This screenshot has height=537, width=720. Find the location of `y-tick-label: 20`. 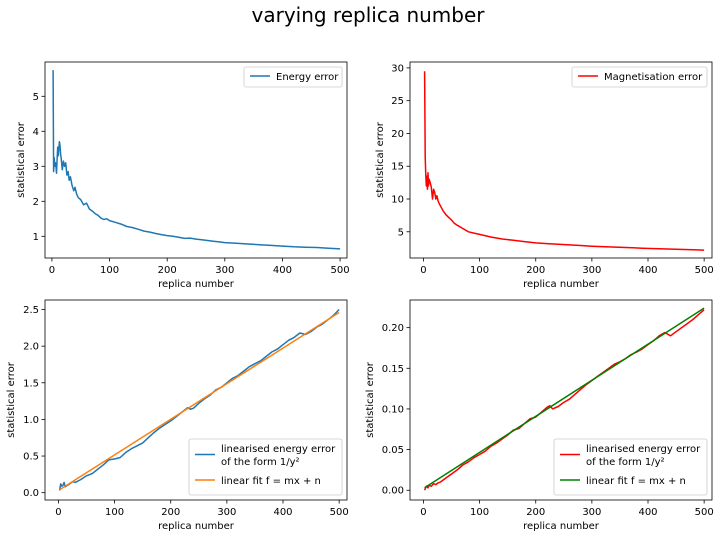

y-tick-label: 20 is located at coordinates (397, 134).